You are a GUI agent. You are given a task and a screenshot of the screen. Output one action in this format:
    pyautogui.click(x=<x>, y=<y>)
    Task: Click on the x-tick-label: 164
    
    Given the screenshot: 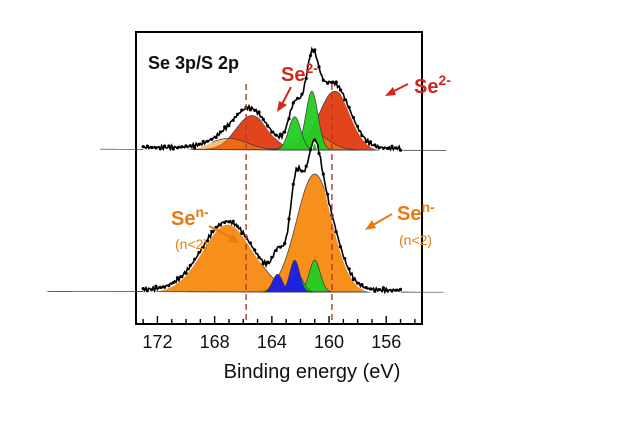 What is the action you would take?
    pyautogui.click(x=272, y=342)
    